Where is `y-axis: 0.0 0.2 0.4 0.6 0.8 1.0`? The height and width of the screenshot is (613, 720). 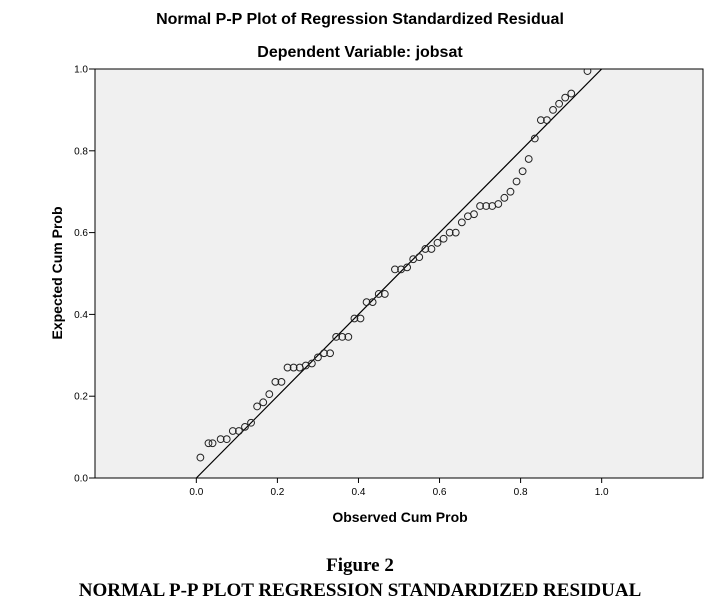 y-axis: 0.0 0.2 0.4 0.6 0.8 1.0 is located at coordinates (84, 275).